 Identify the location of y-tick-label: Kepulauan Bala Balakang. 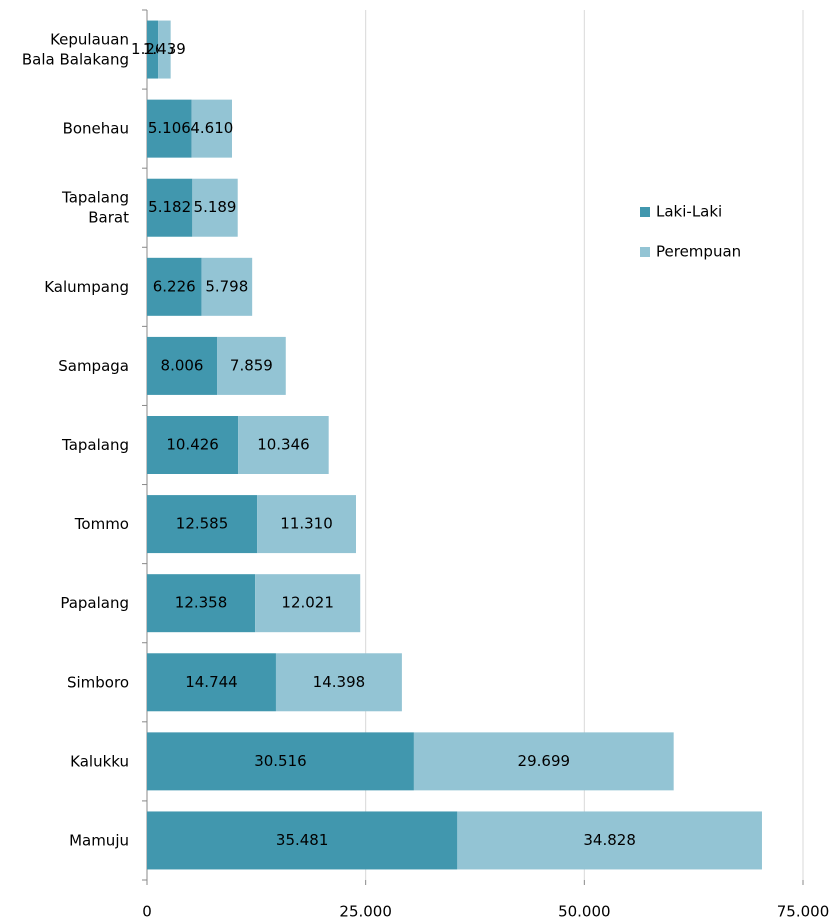
(75, 49).